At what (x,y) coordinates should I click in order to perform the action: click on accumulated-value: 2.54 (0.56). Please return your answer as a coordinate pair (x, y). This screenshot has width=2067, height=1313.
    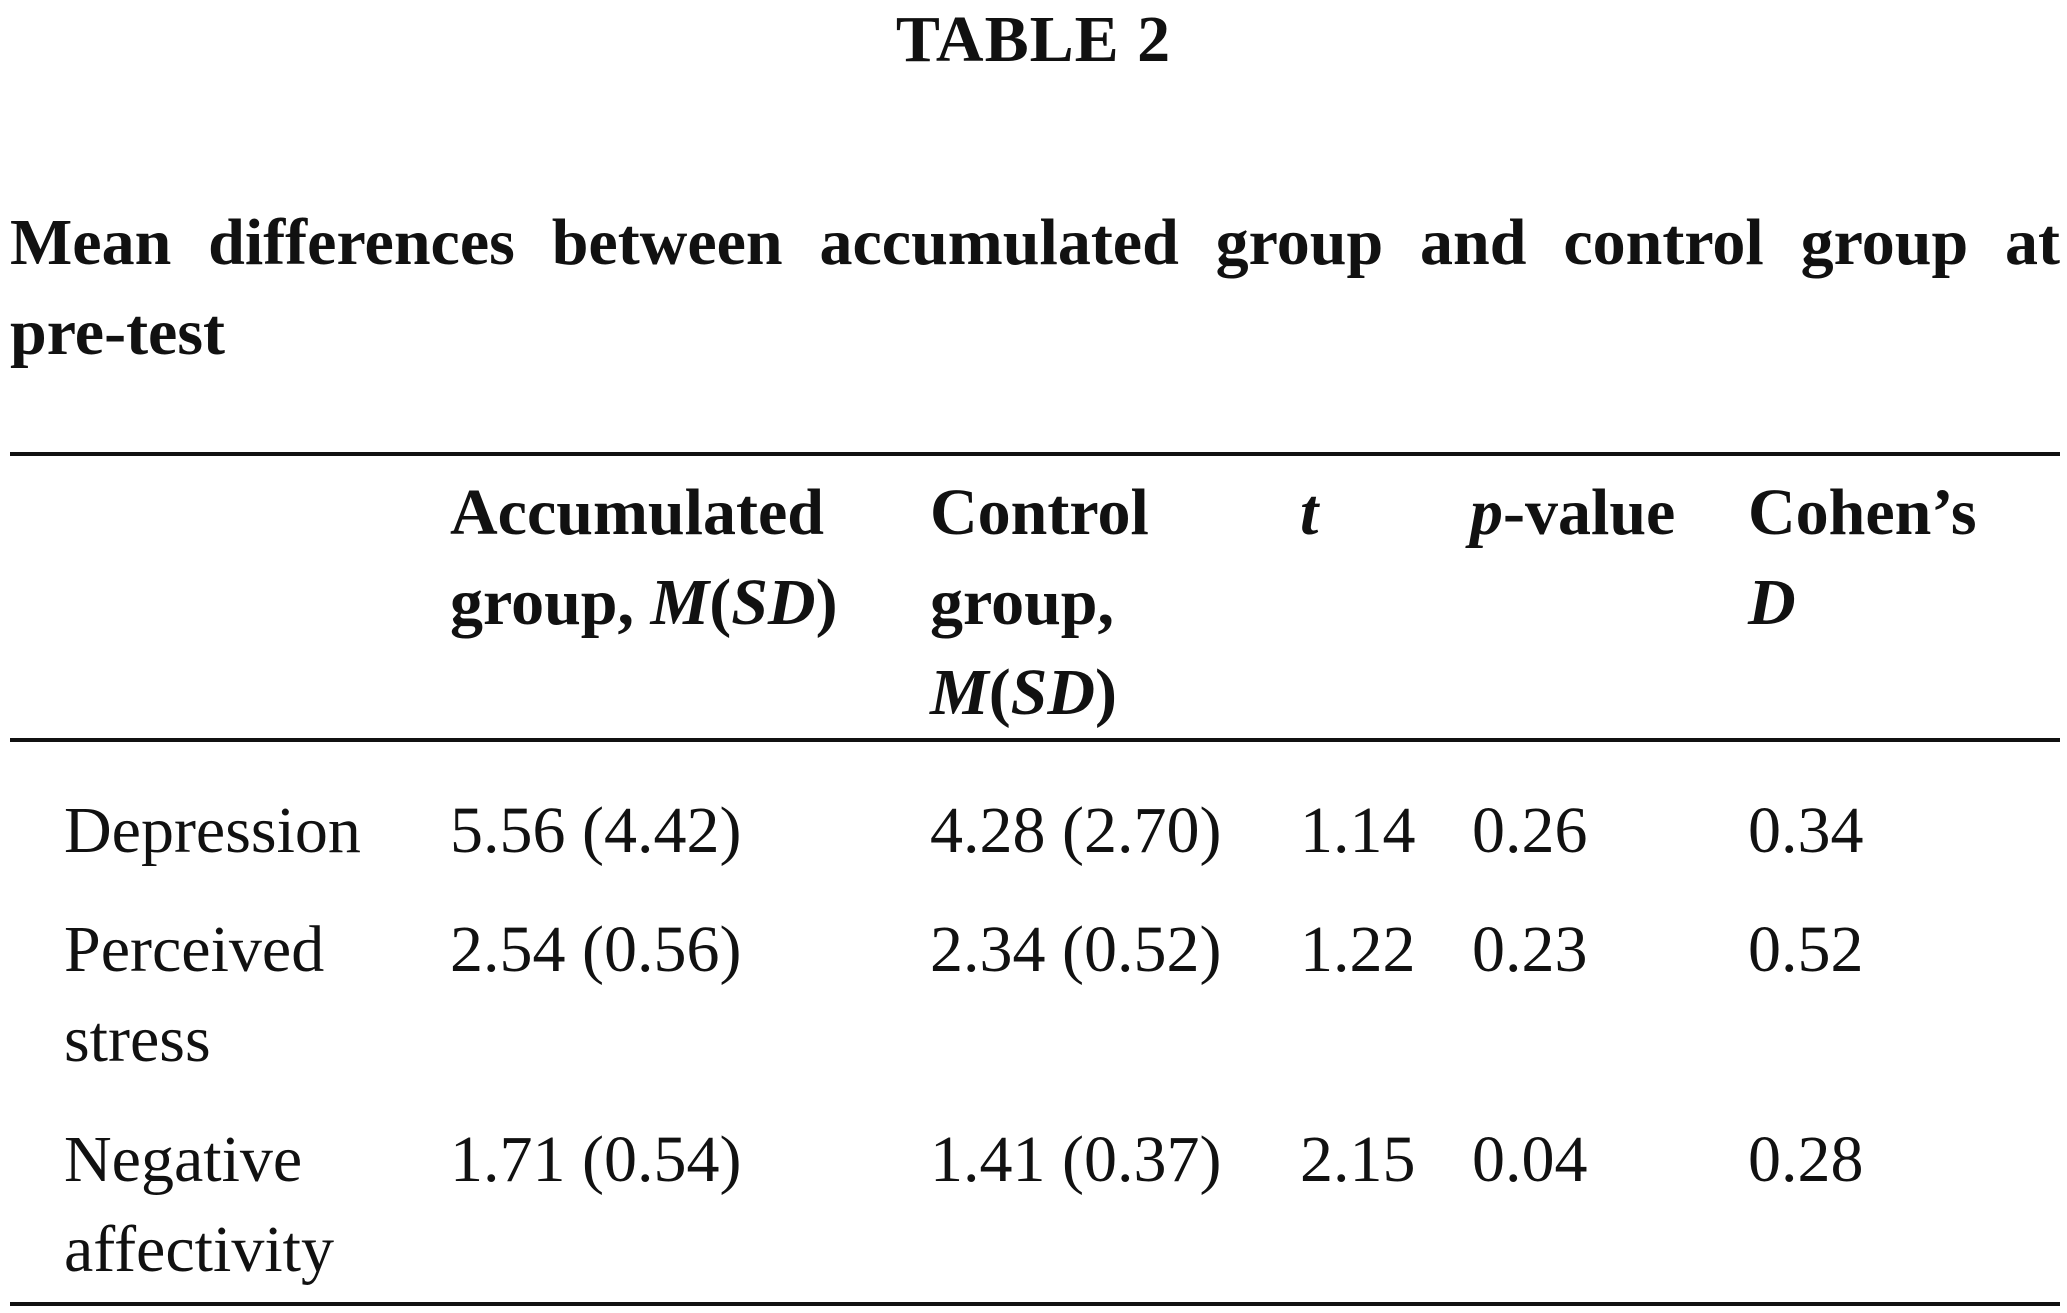
    Looking at the image, I should click on (596, 949).